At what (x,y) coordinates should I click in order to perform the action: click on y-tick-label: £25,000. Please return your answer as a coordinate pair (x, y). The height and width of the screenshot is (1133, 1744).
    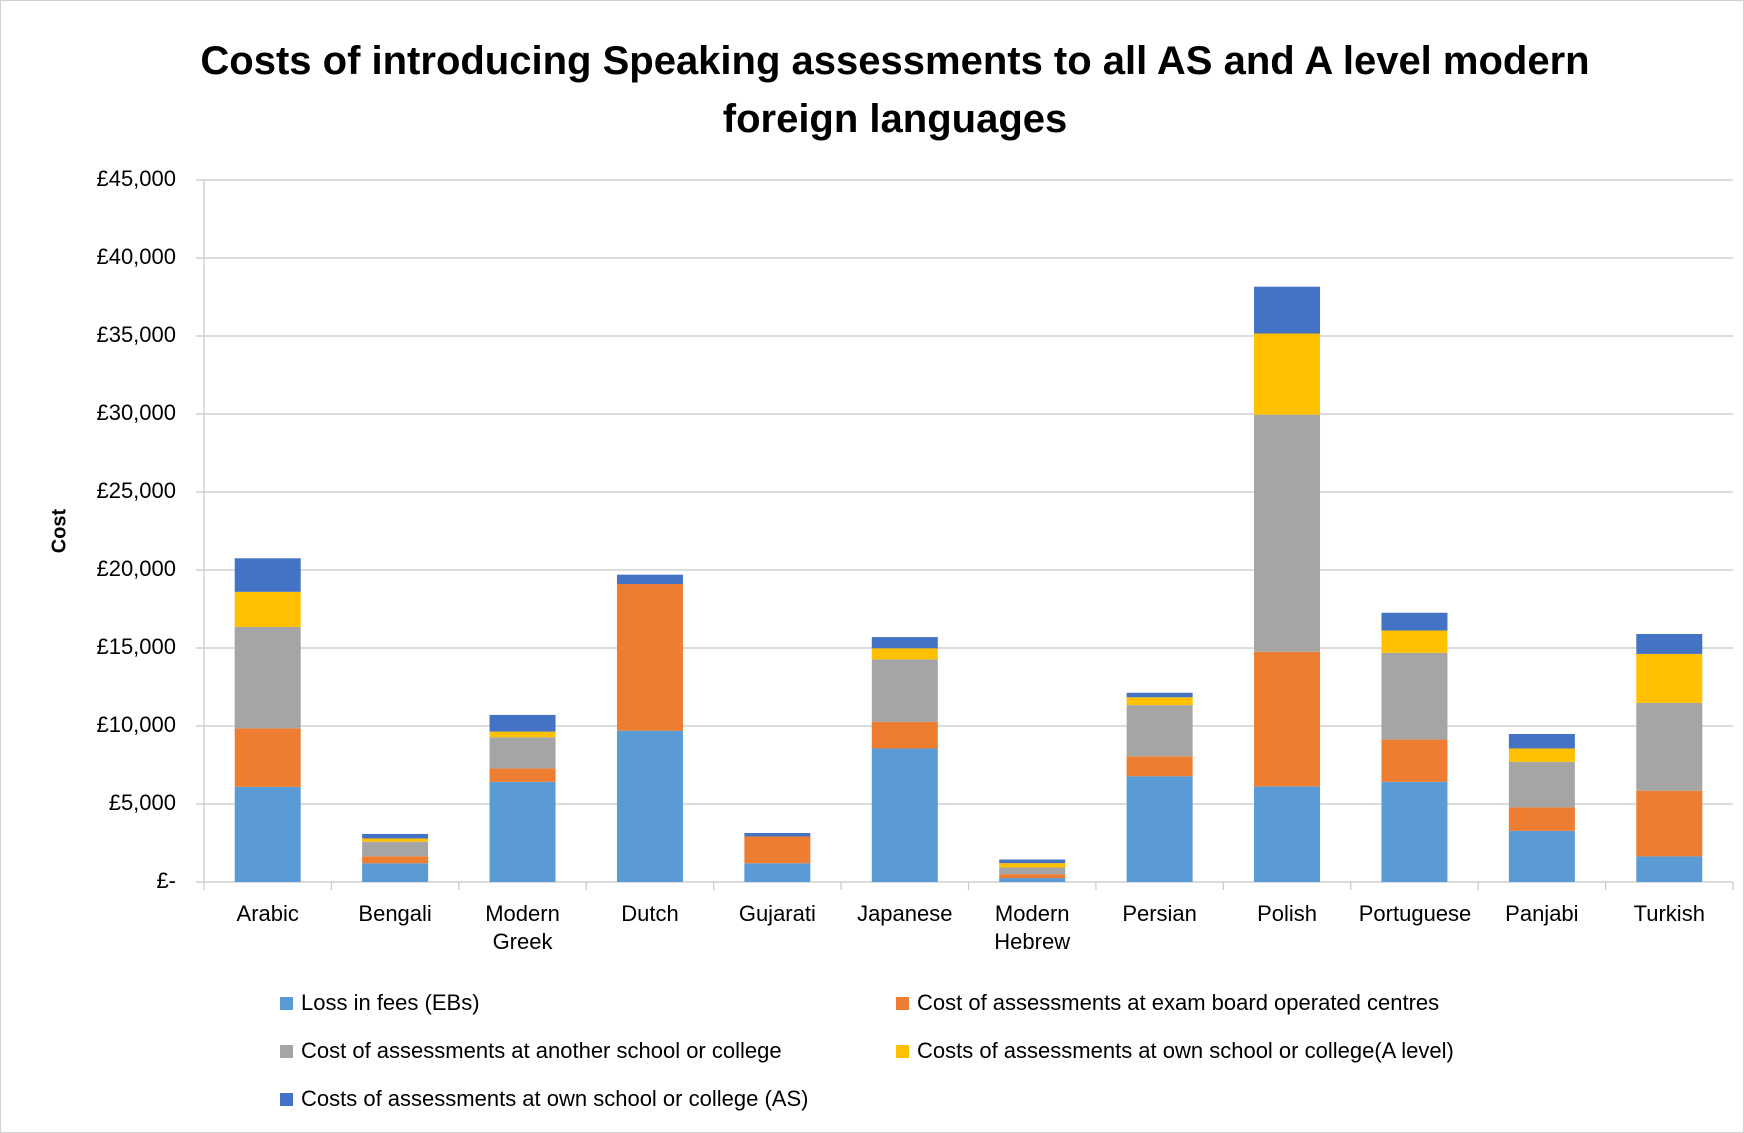
    Looking at the image, I should click on (136, 490).